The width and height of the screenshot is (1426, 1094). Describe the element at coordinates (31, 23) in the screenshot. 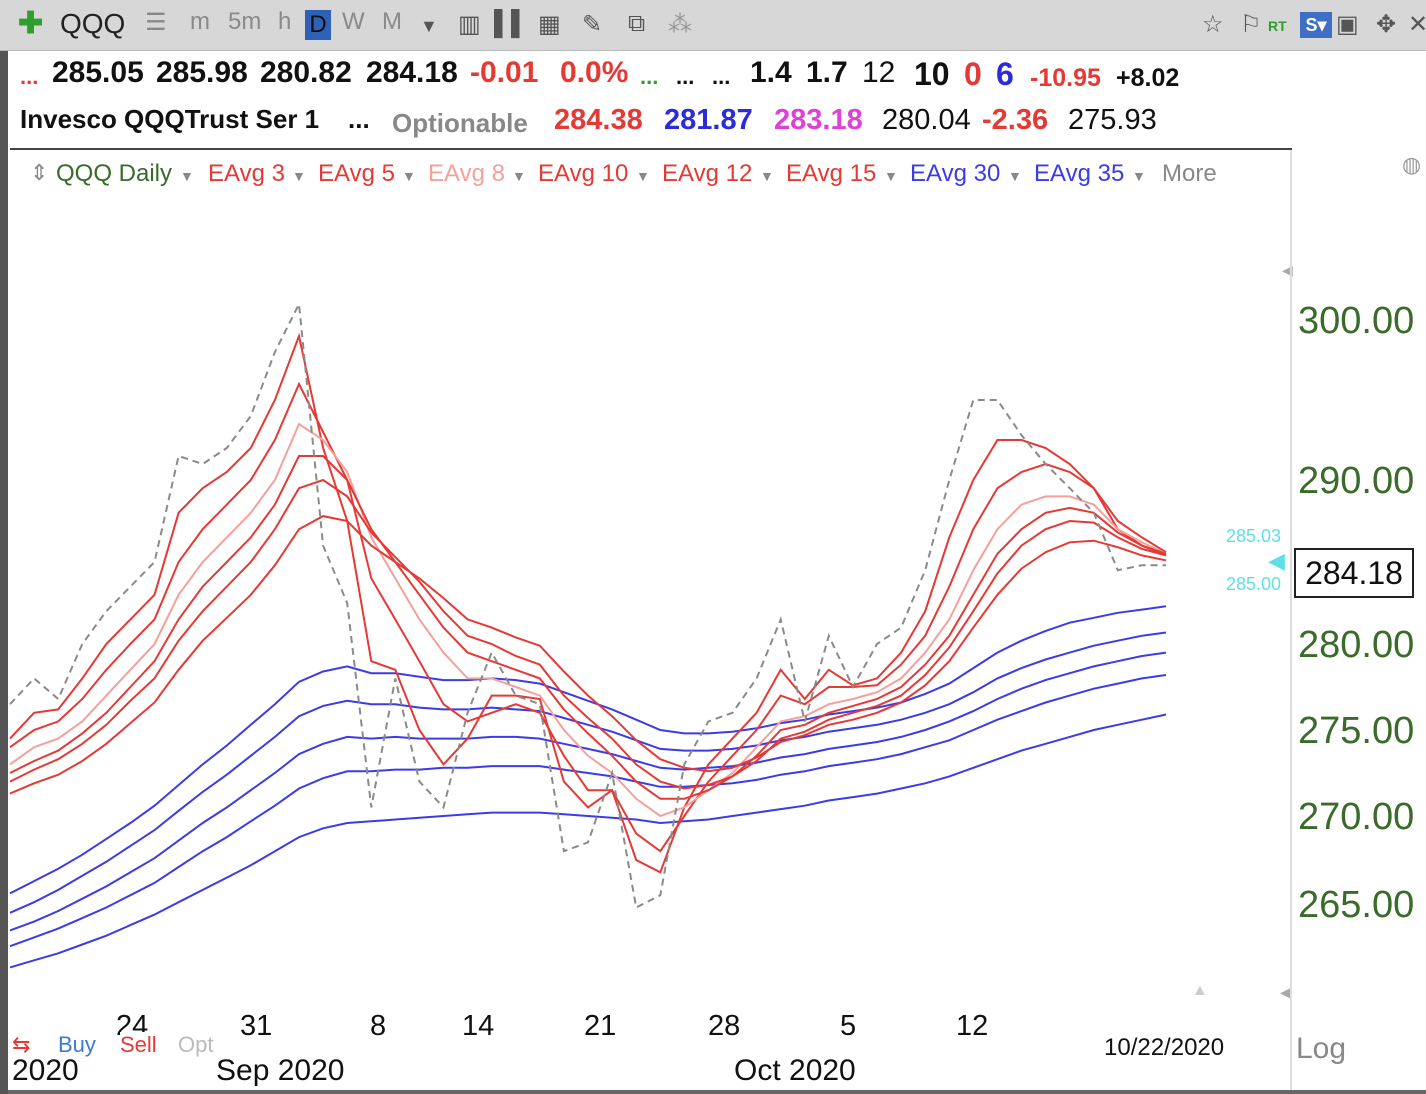

I see `add-symbol-icon: ✚` at that location.